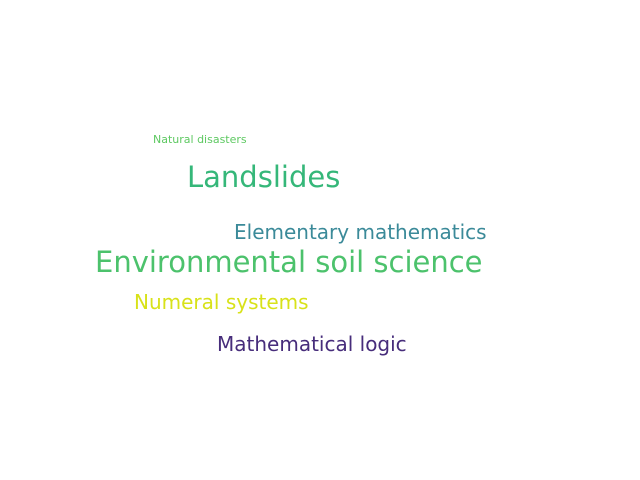 The width and height of the screenshot is (640, 480). Describe the element at coordinates (221, 302) in the screenshot. I see `word-numeral-systems: Numeral systems` at that location.